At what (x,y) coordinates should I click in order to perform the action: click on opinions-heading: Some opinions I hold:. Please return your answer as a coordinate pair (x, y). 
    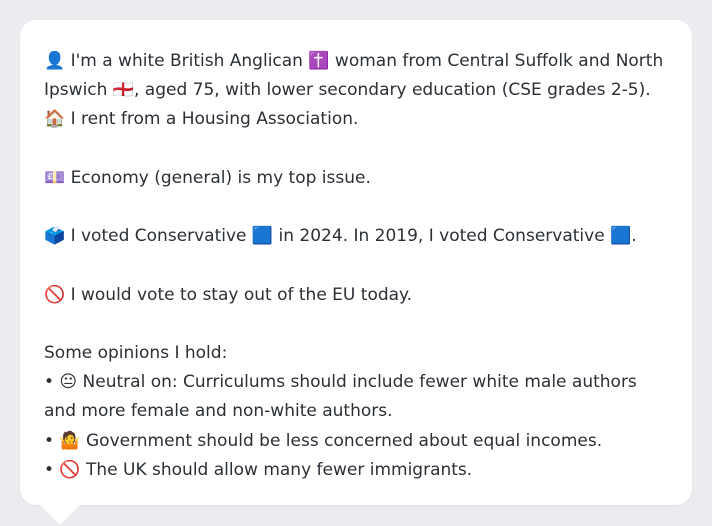
    Looking at the image, I should click on (136, 352).